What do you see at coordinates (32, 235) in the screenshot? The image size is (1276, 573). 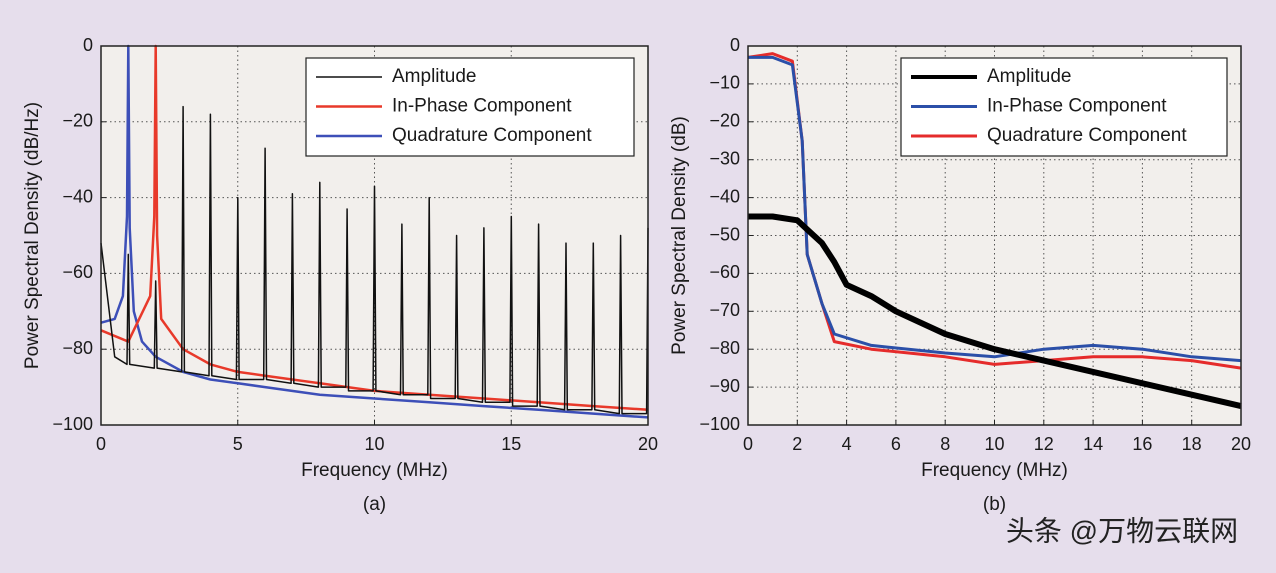 I see `y-axis-label: Power Spectral Density (dB/Hz)` at bounding box center [32, 235].